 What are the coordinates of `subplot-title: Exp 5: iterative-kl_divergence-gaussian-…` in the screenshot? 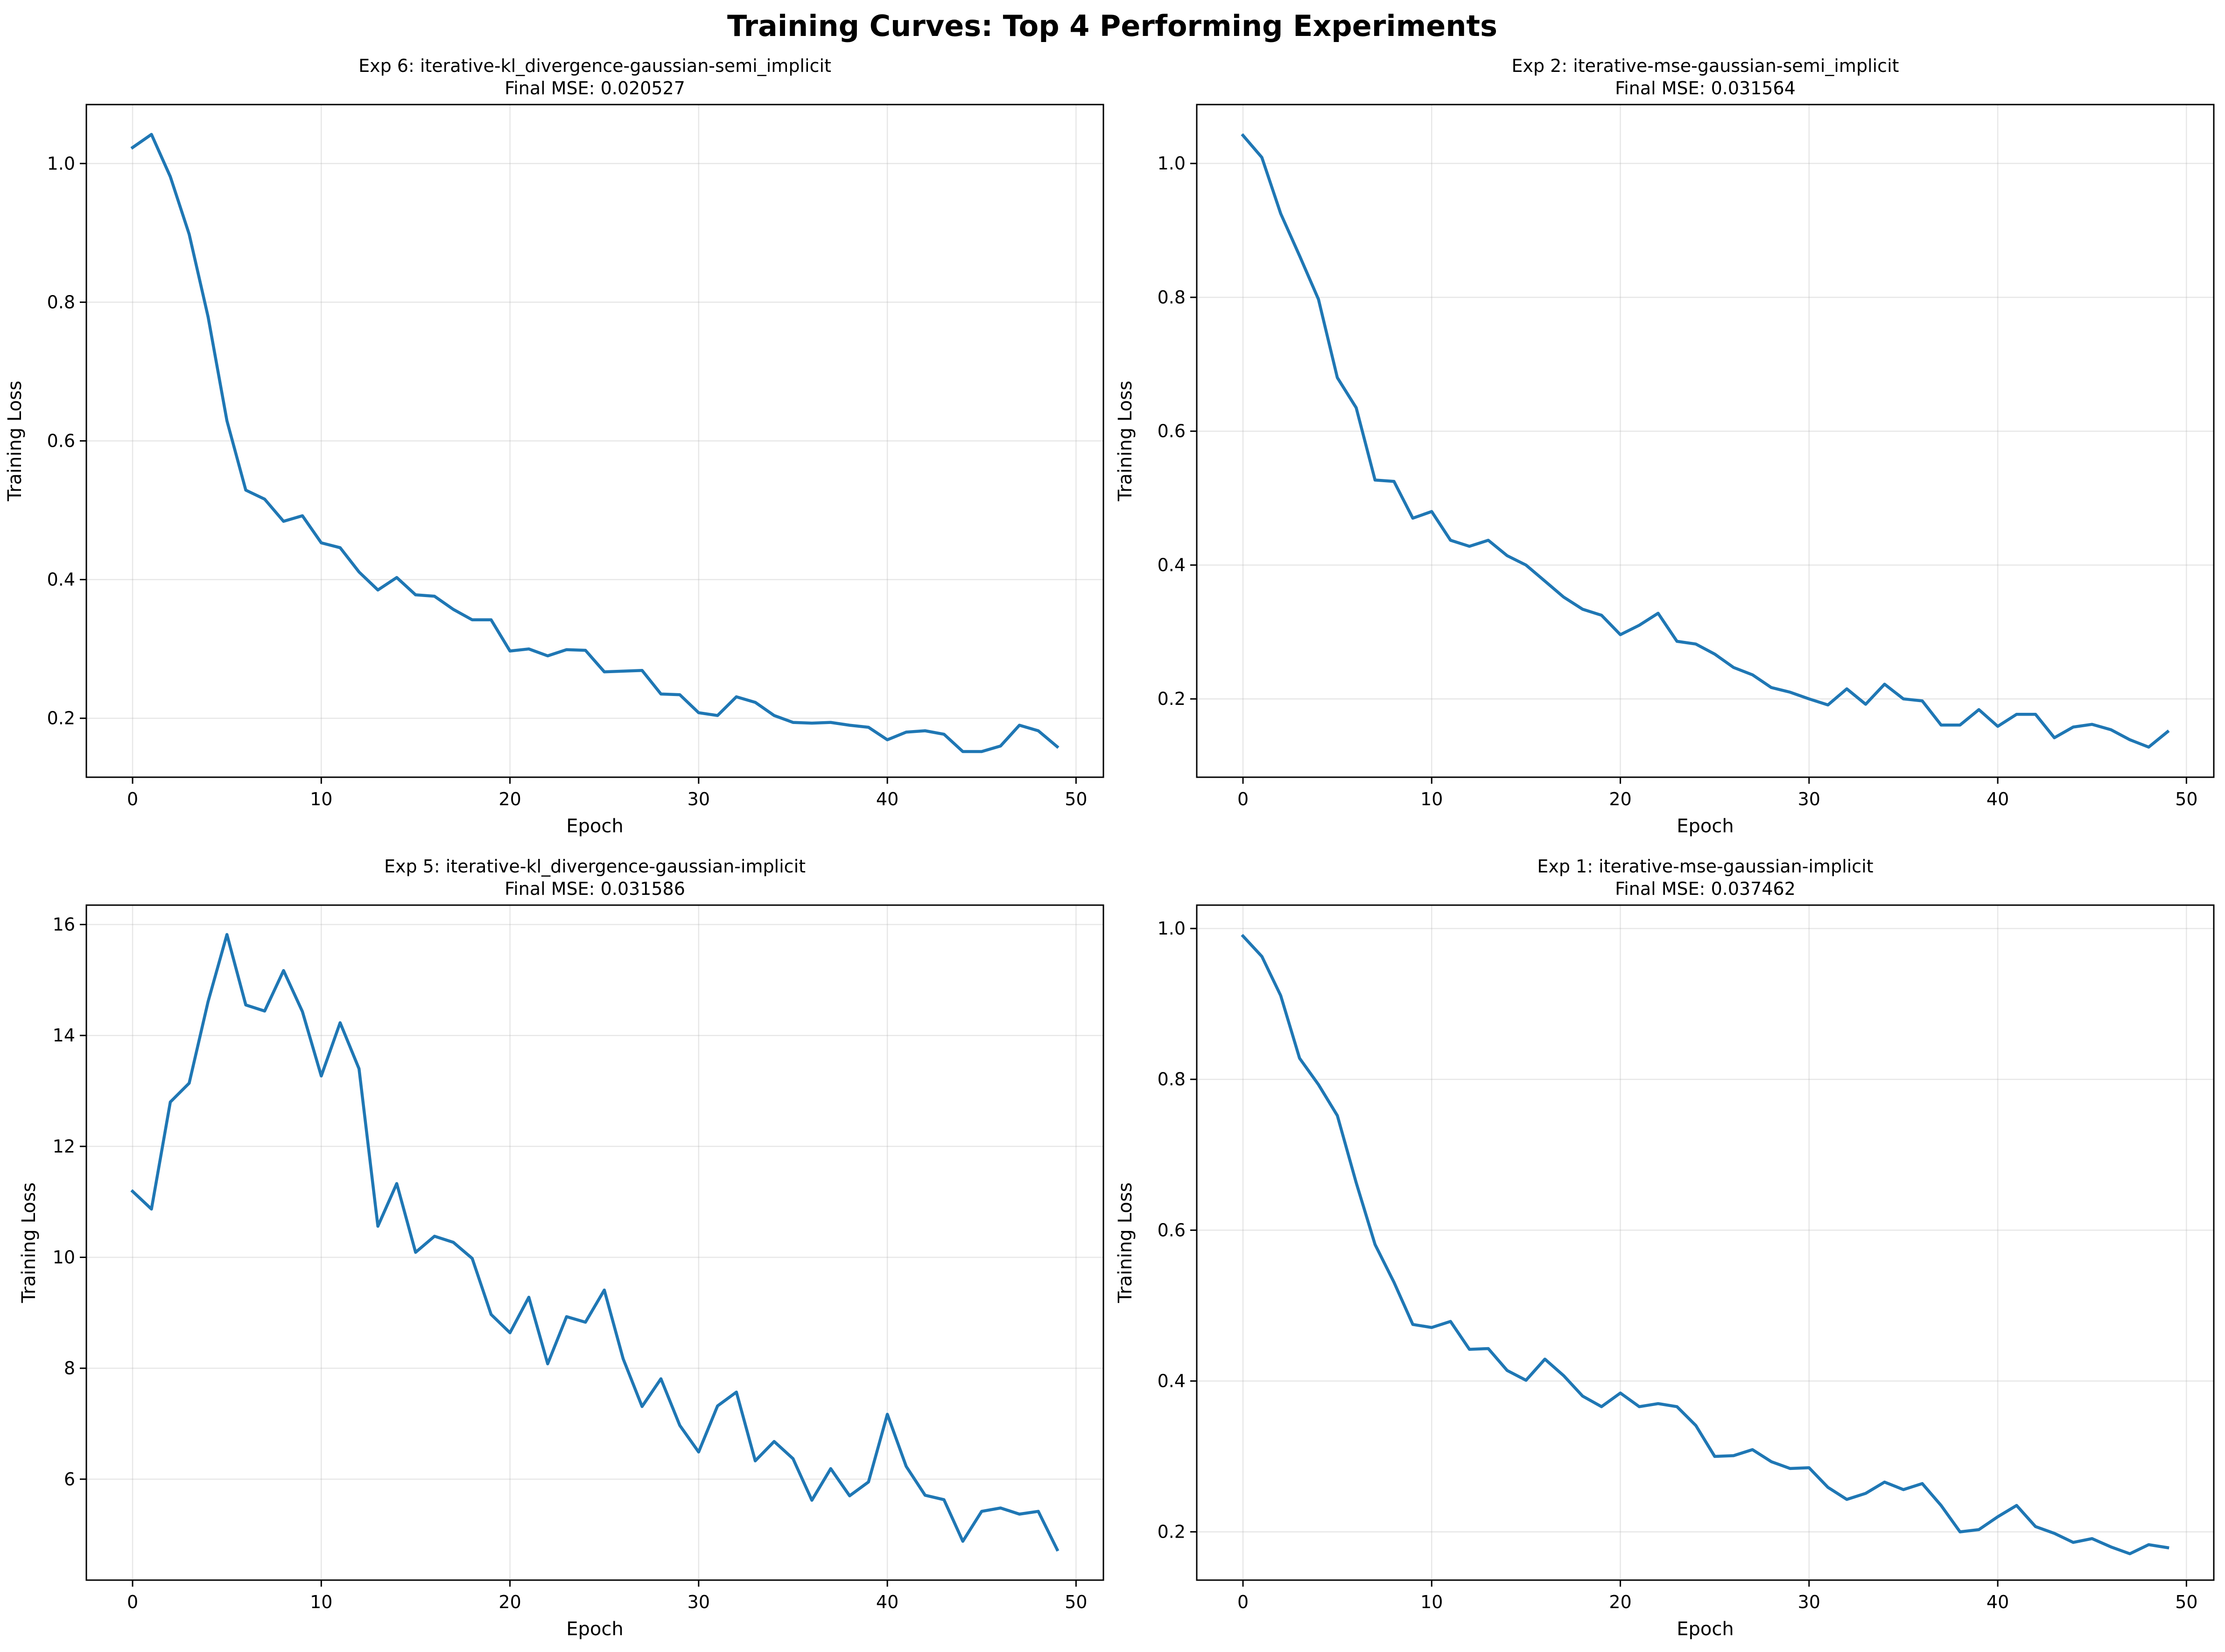 It's located at (595, 866).